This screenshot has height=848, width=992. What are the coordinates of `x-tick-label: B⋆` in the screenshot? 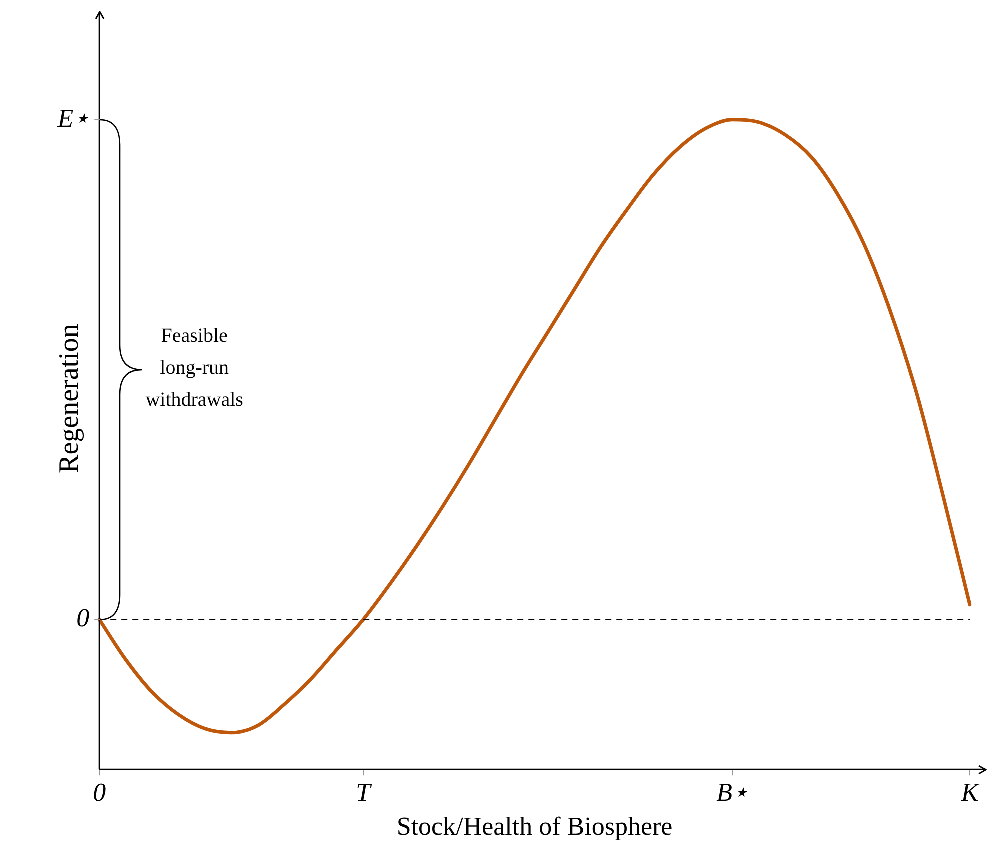 It's located at (732, 793).